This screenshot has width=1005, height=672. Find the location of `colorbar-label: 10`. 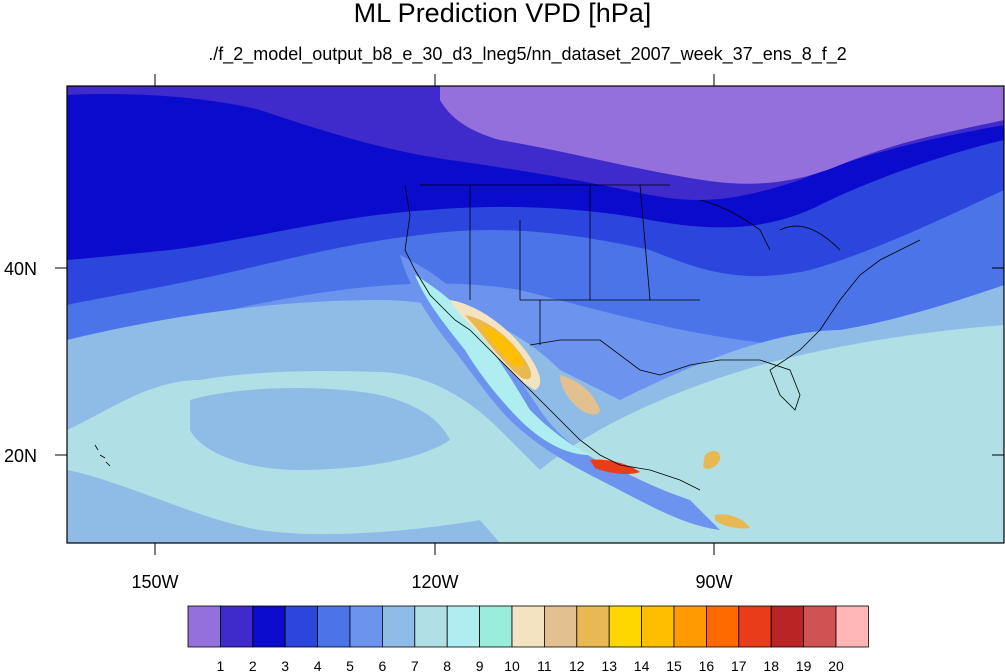

colorbar-label: 10 is located at coordinates (512, 665).